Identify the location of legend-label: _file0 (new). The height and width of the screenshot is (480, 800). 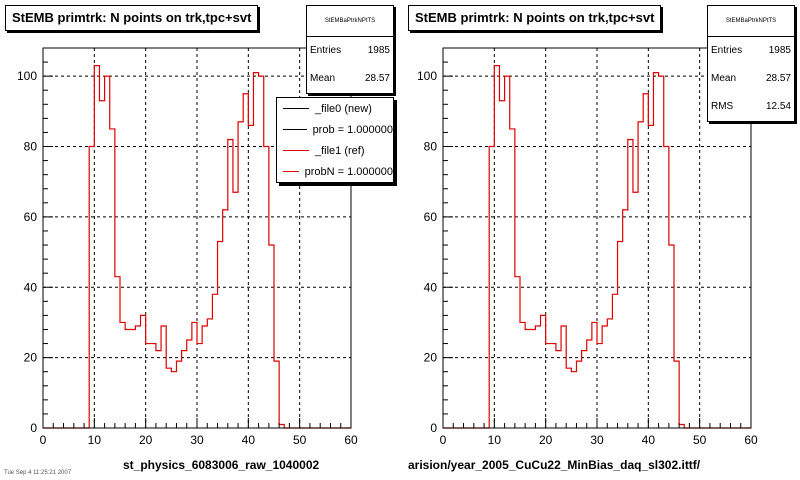
(343, 108).